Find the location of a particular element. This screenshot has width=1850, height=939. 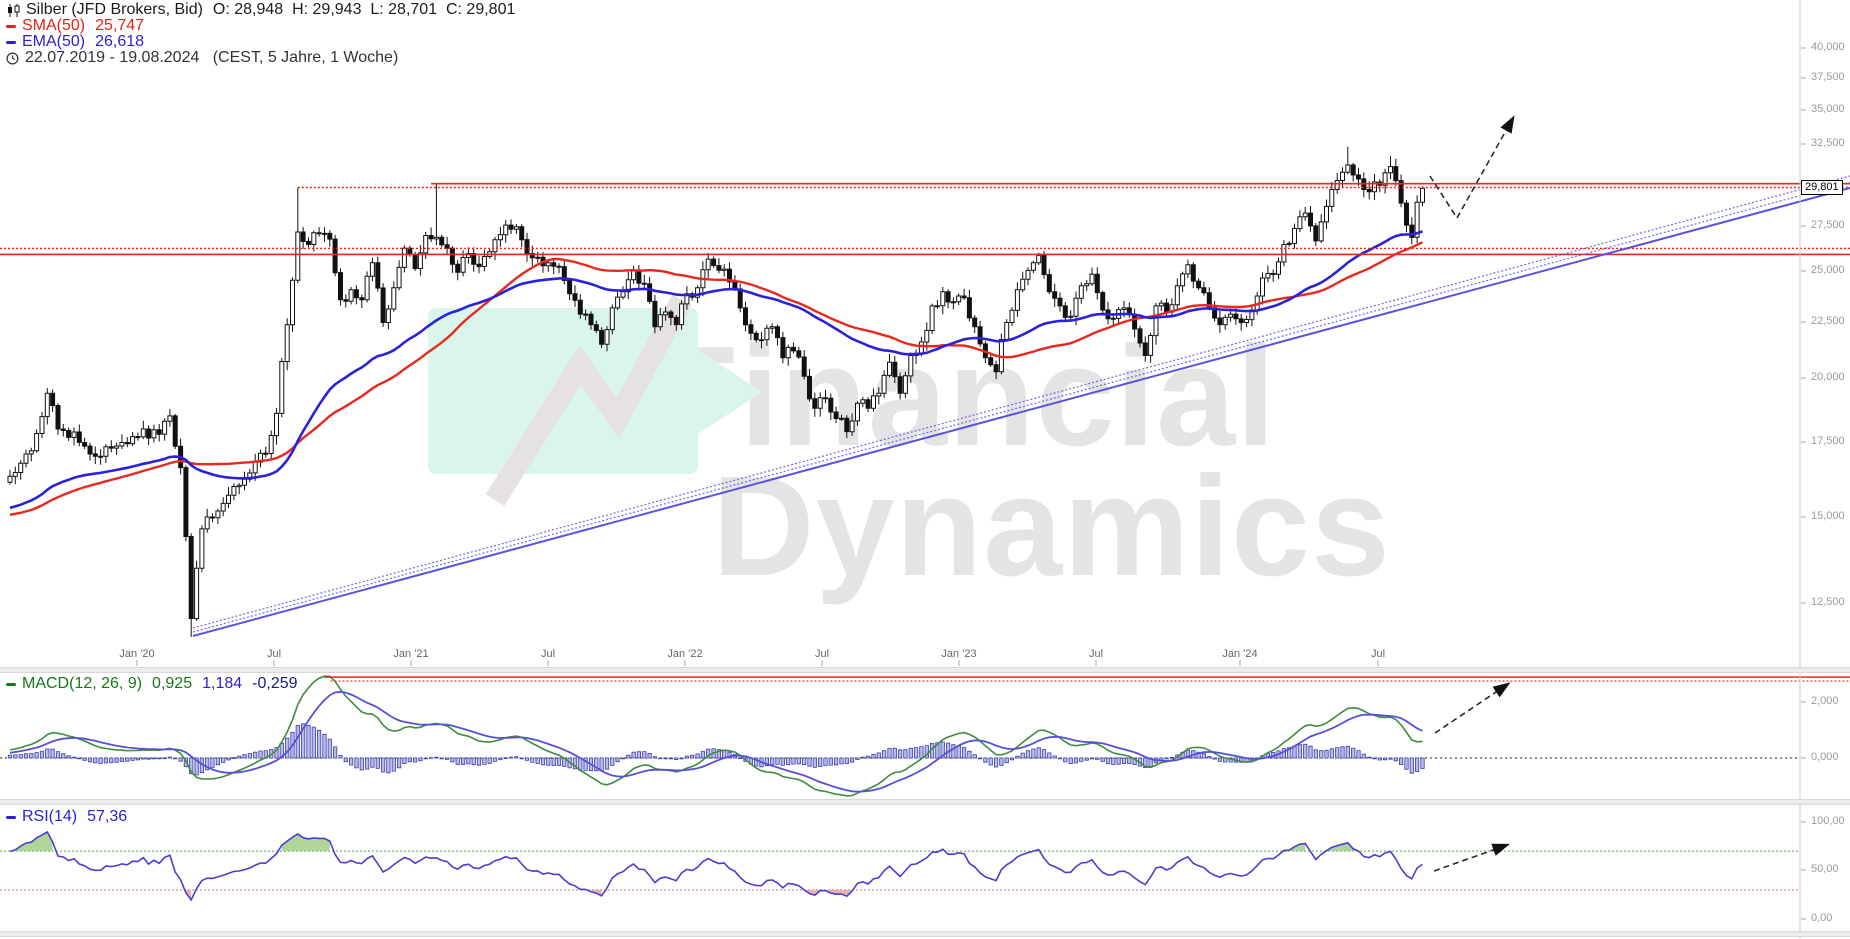

date-axis-label: Jan '21 is located at coordinates (411, 654).